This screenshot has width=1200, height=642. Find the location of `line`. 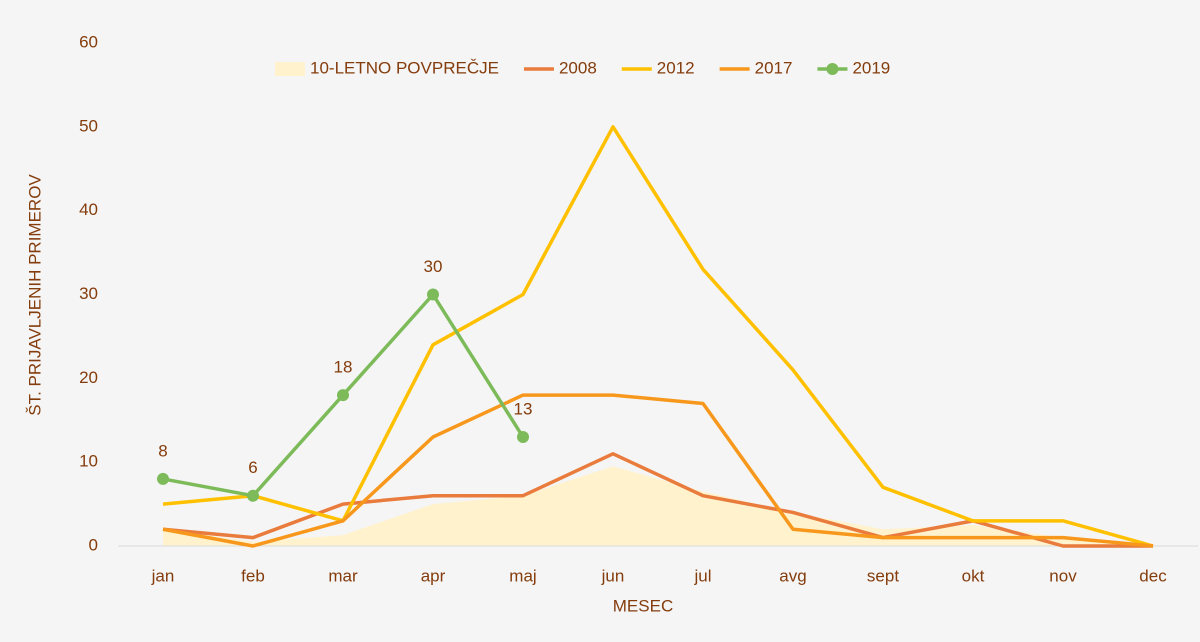

line is located at coordinates (657, 500).